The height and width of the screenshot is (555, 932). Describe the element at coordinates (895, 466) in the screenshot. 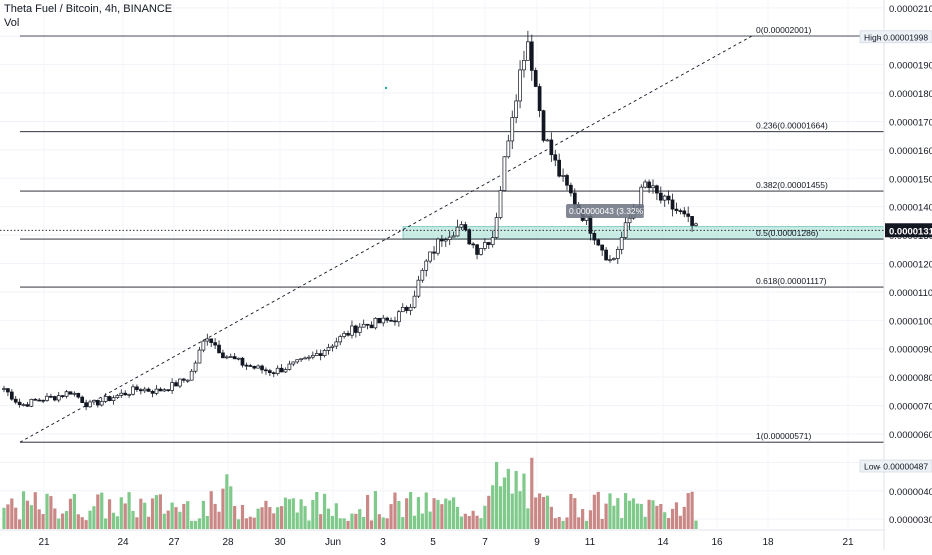

I see `low-badge-background` at that location.